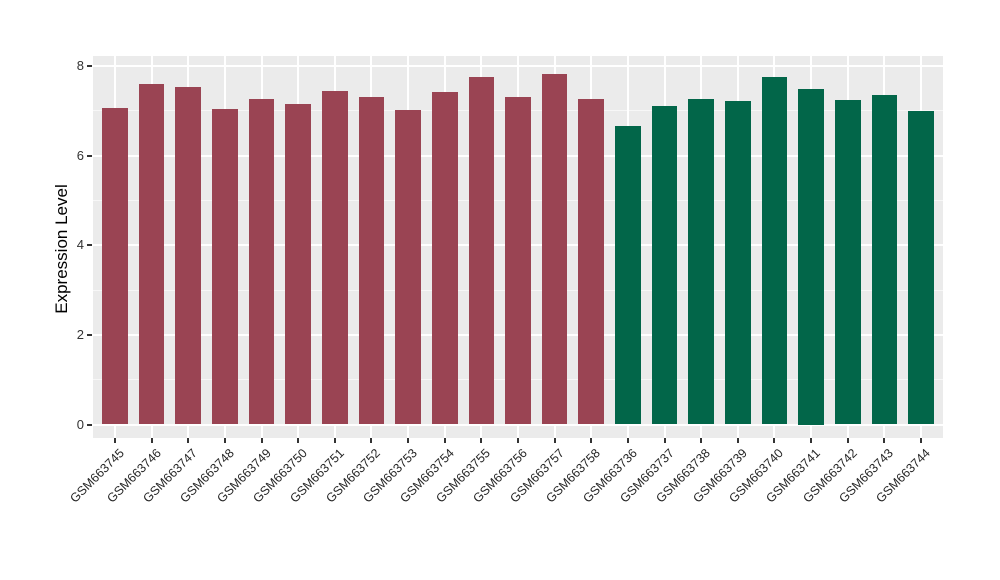 Image resolution: width=1000 pixels, height=580 pixels. I want to click on y-tick-label: 2, so click(80, 334).